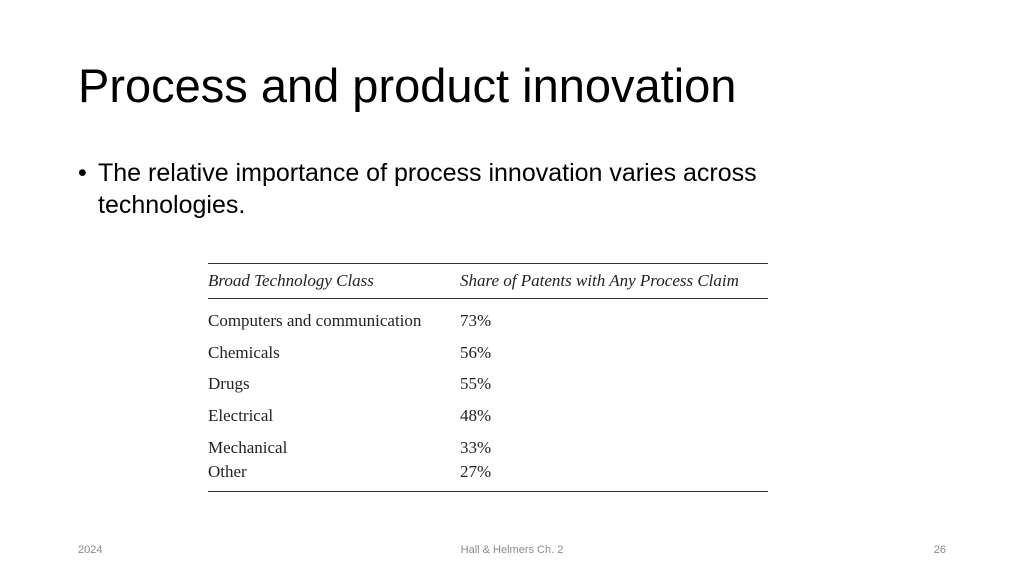  I want to click on table-row: Mechanical 33%, so click(488, 450).